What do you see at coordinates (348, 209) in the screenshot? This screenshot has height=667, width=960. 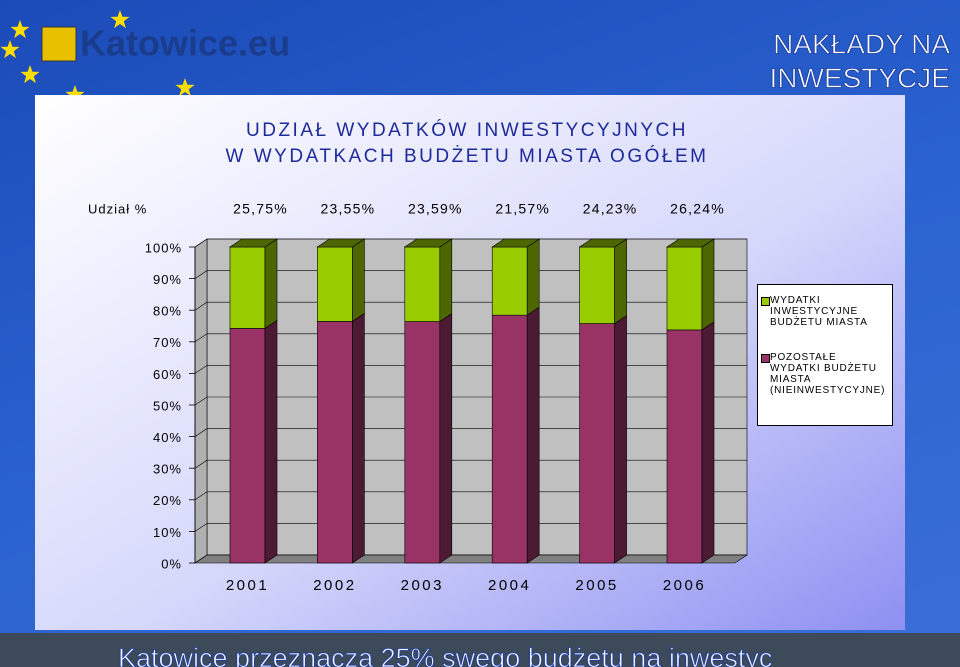 I see `value-label: 23,55%` at bounding box center [348, 209].